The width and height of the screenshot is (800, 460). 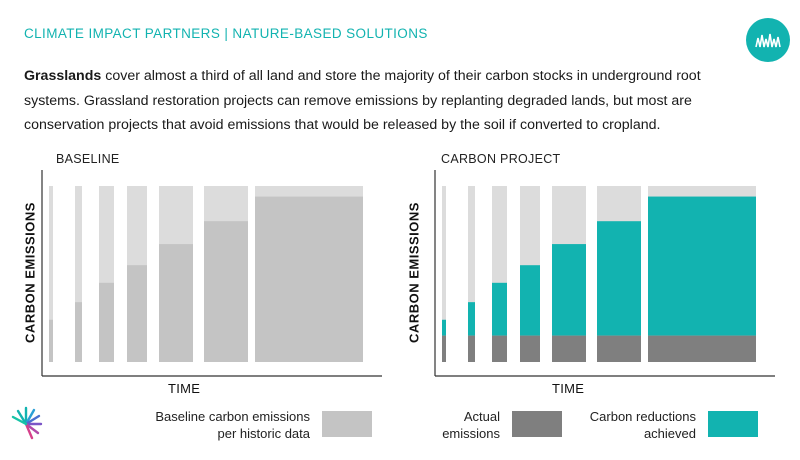 I want to click on baseline-x-axis-label: TIME, so click(x=184, y=388).